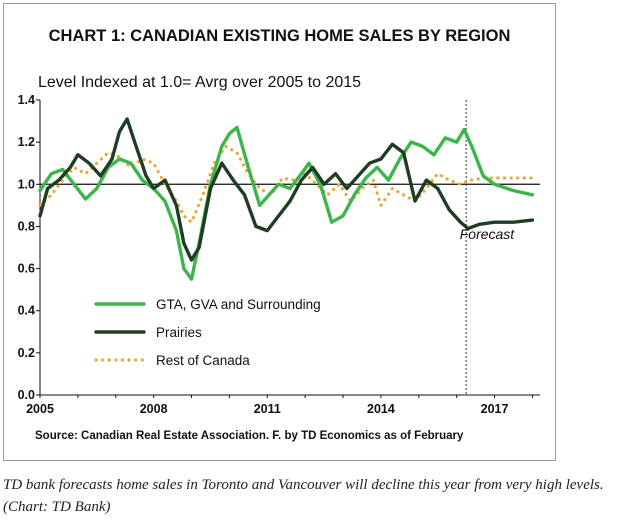 Image resolution: width=625 pixels, height=525 pixels. What do you see at coordinates (26, 226) in the screenshot?
I see `y-tick-label: 0.8` at bounding box center [26, 226].